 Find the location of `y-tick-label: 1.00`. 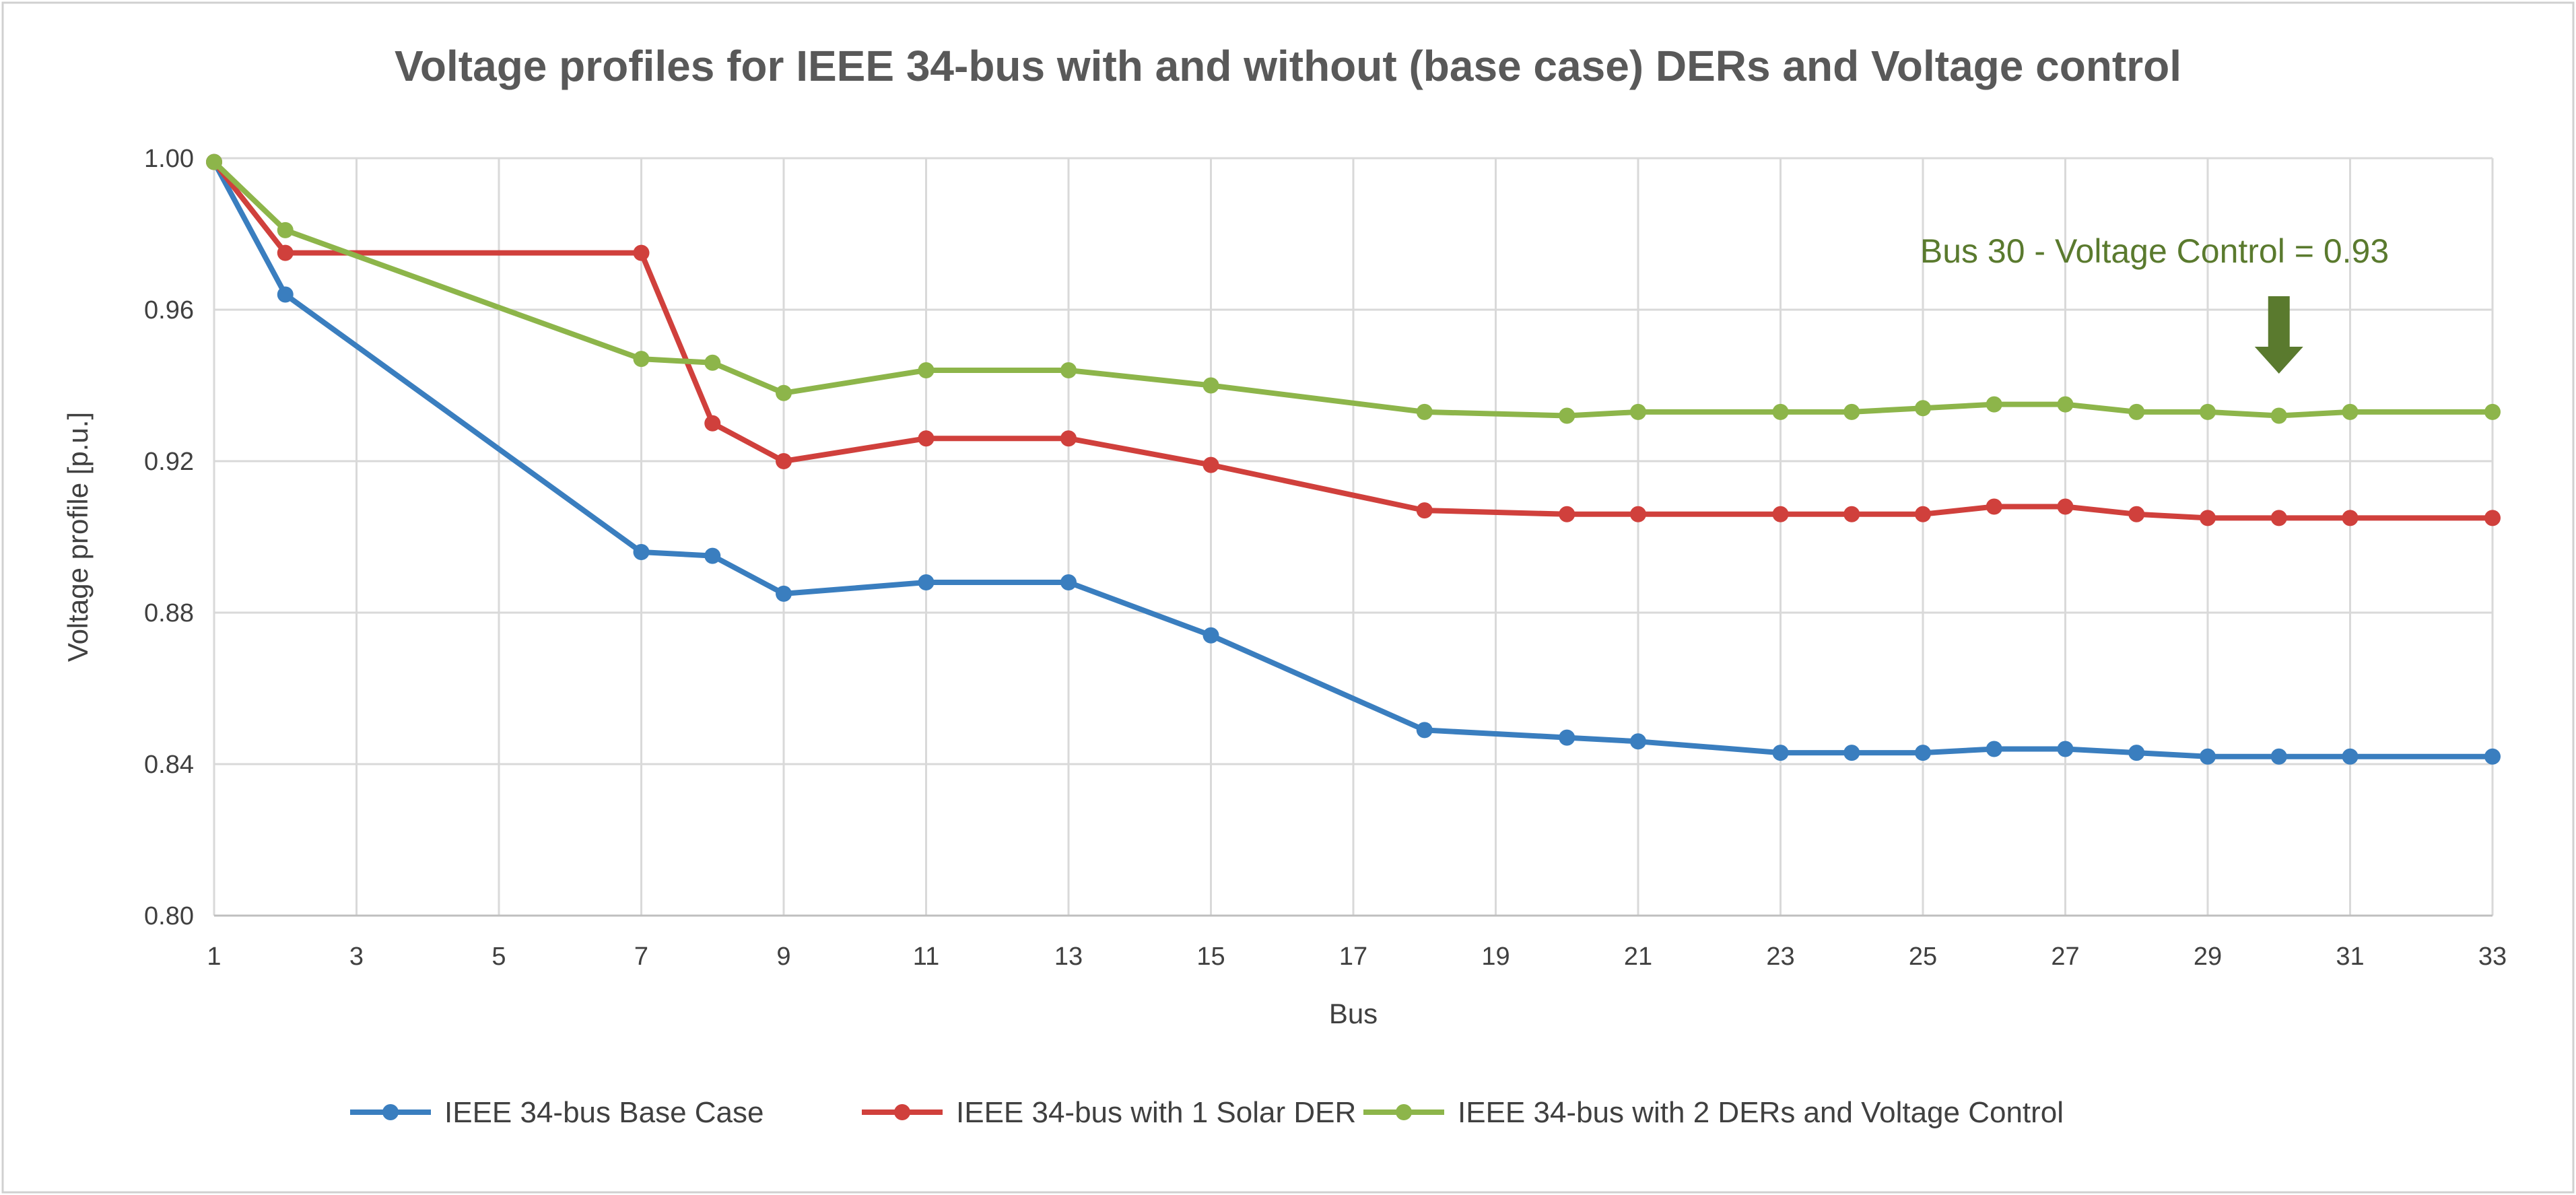

y-tick-label: 1.00 is located at coordinates (169, 159).